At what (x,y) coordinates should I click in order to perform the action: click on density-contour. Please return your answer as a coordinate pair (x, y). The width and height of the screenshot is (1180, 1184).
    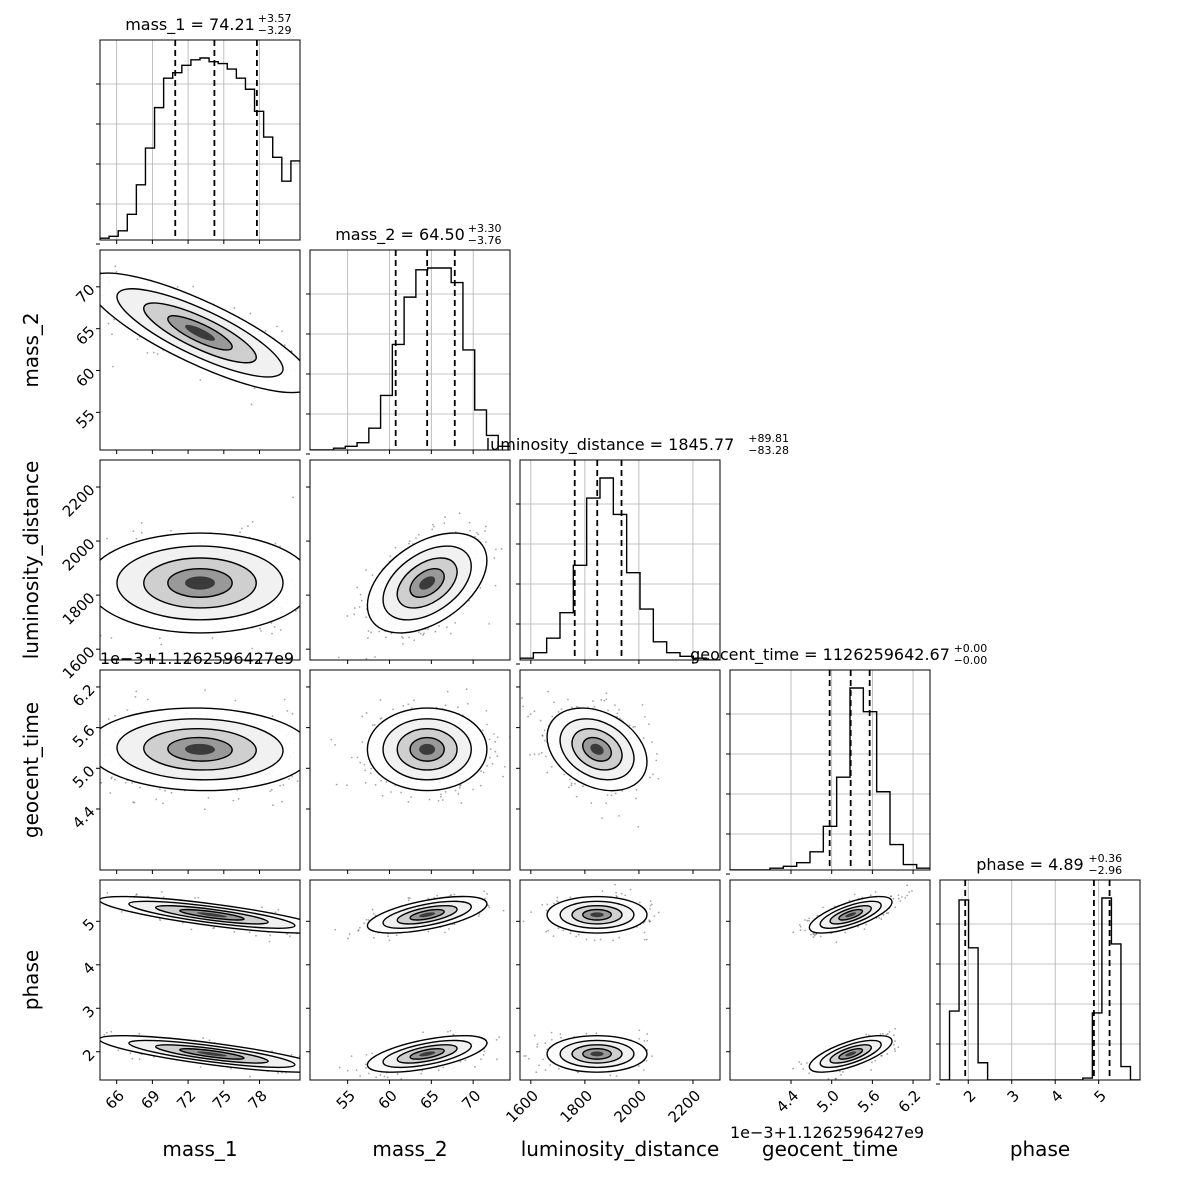
    Looking at the image, I should click on (427, 749).